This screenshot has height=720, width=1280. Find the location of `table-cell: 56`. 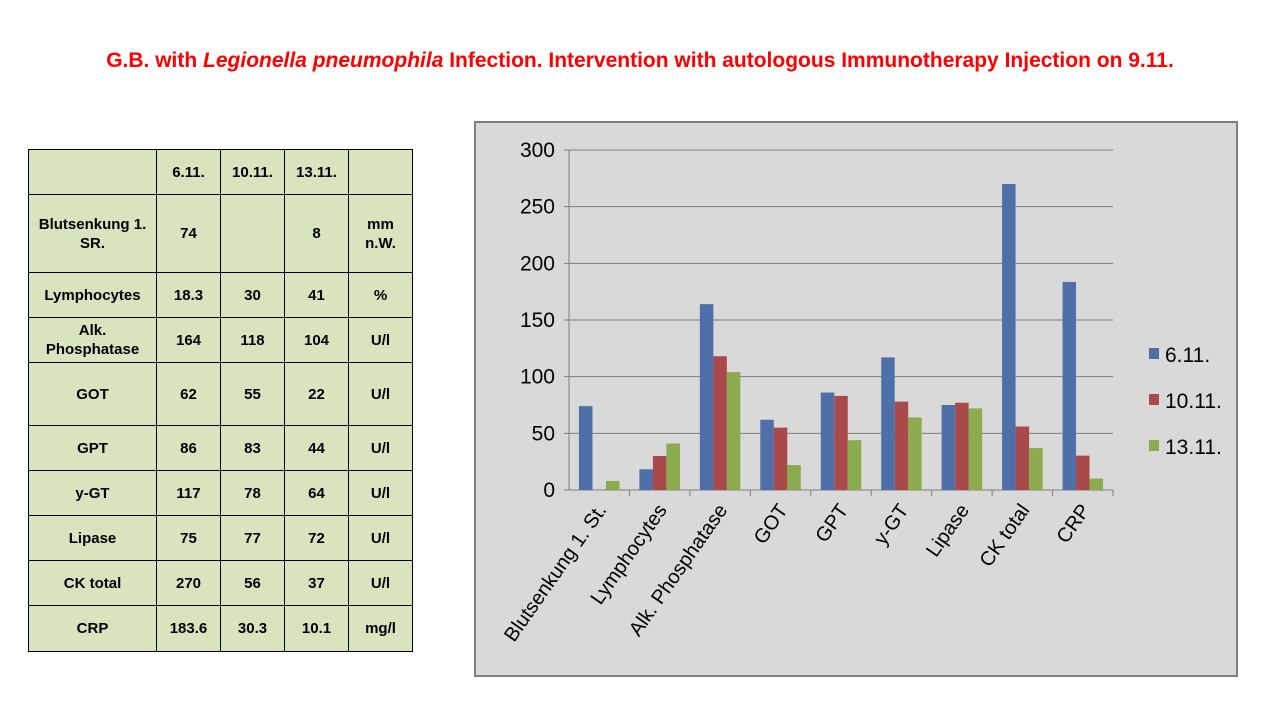

table-cell: 56 is located at coordinates (252, 583).